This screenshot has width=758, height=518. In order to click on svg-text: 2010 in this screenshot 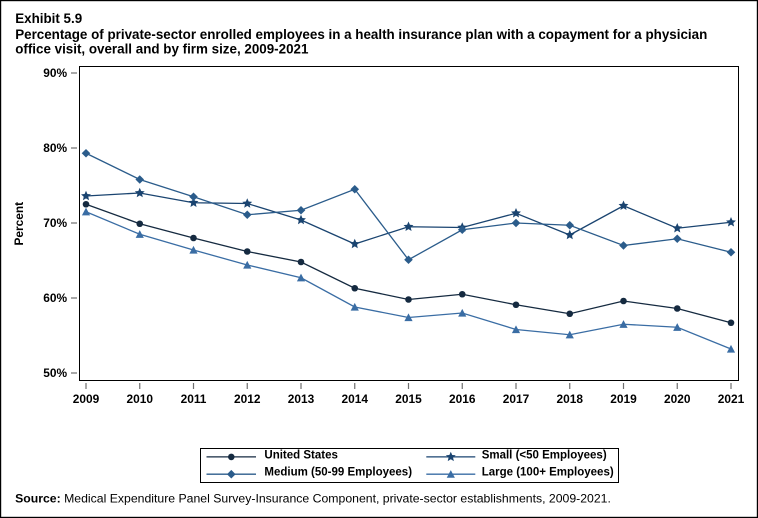, I will do `click(140, 399)`.